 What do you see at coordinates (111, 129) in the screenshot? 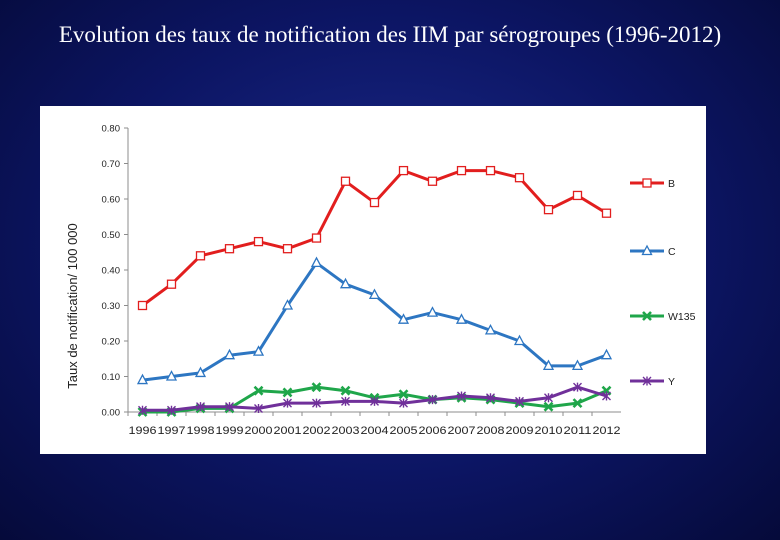
I see `y-tick-label: 0.80` at bounding box center [111, 129].